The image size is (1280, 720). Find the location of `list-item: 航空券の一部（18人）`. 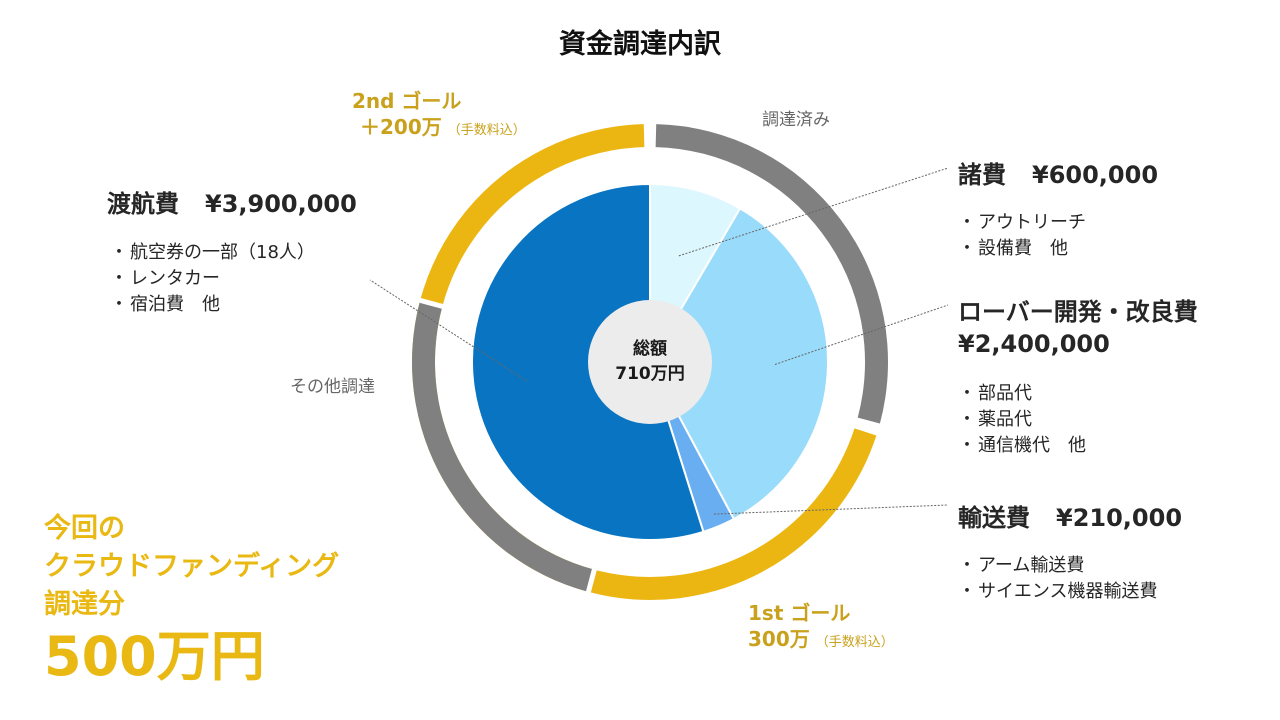

list-item: 航空券の一部（18人） is located at coordinates (212, 253).